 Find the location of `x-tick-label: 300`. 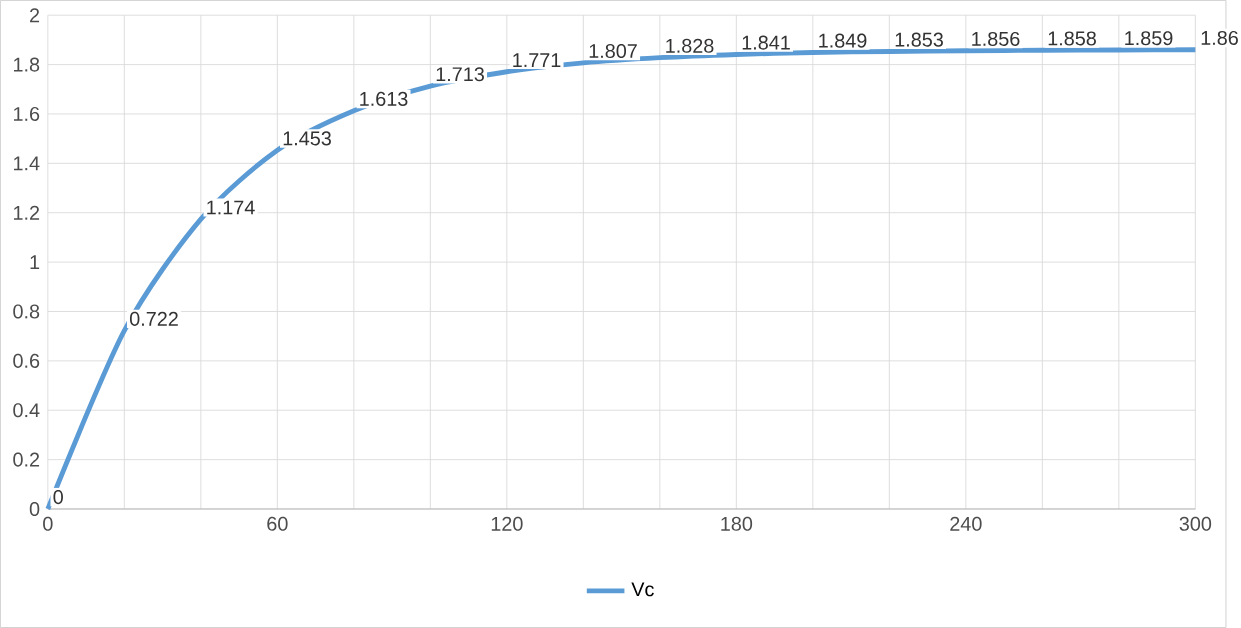

x-tick-label: 300 is located at coordinates (1195, 523).